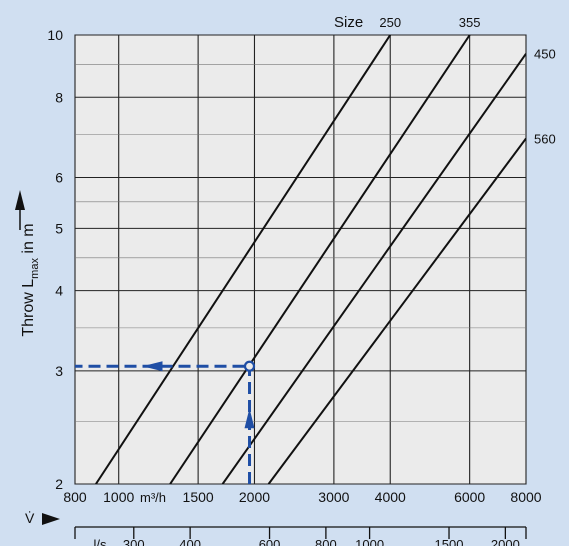  Describe the element at coordinates (190, 541) in the screenshot. I see `secondary-axis-tick-label: 400` at that location.